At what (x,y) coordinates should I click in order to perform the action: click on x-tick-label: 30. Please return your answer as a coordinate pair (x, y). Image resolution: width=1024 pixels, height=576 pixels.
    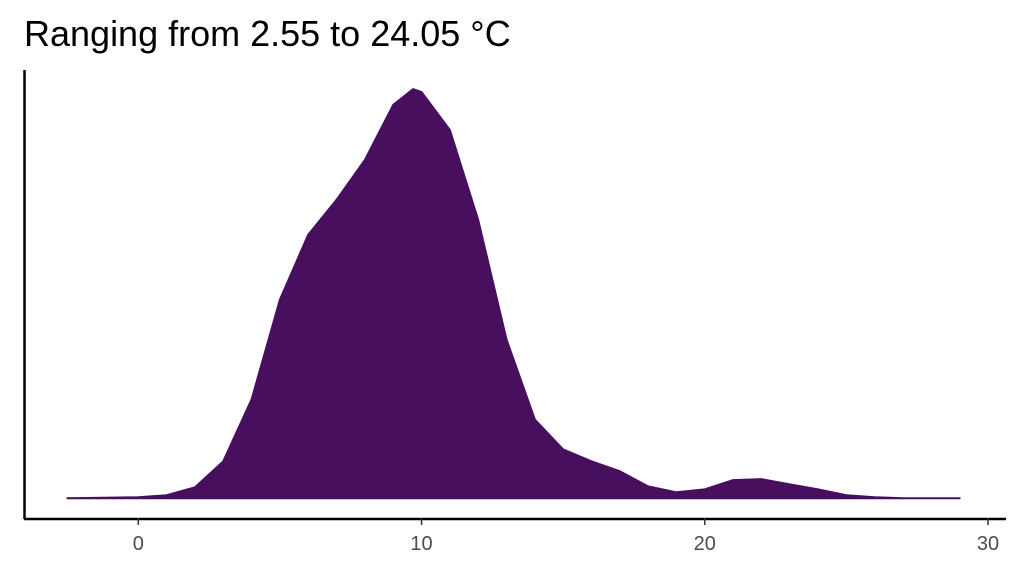
    Looking at the image, I should click on (988, 544).